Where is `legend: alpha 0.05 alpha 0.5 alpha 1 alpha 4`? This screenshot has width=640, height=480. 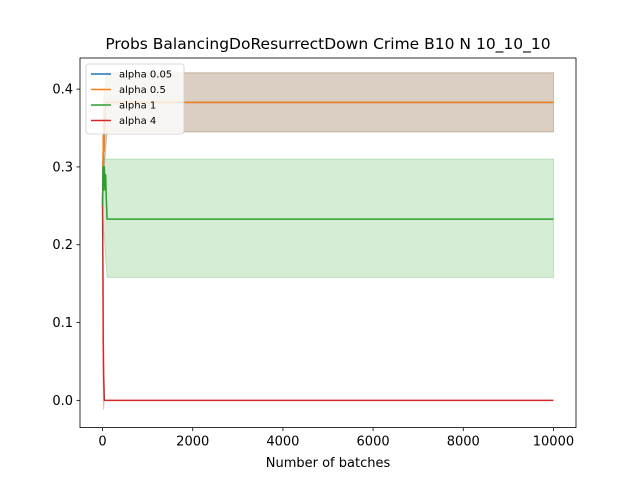
legend: alpha 0.05 alpha 0.5 alpha 1 alpha 4 is located at coordinates (135, 99).